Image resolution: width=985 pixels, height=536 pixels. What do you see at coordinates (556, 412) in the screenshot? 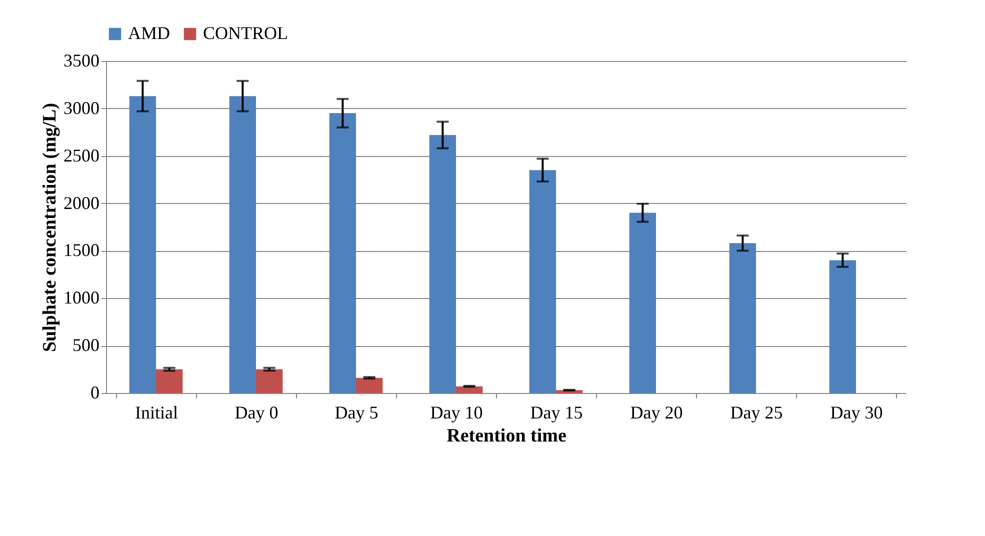
I see `x-tick-label: Day 15` at bounding box center [556, 412].